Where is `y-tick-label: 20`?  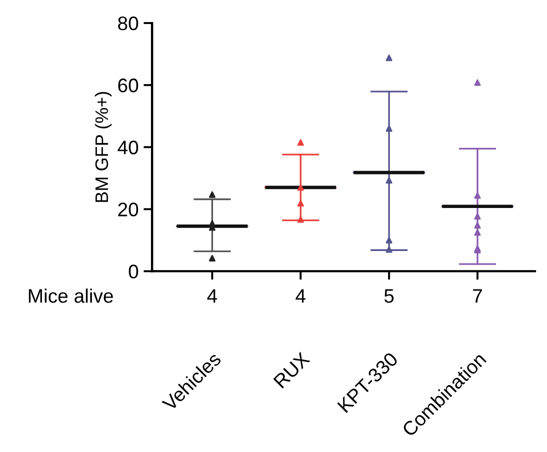
y-tick-label: 20 is located at coordinates (128, 209).